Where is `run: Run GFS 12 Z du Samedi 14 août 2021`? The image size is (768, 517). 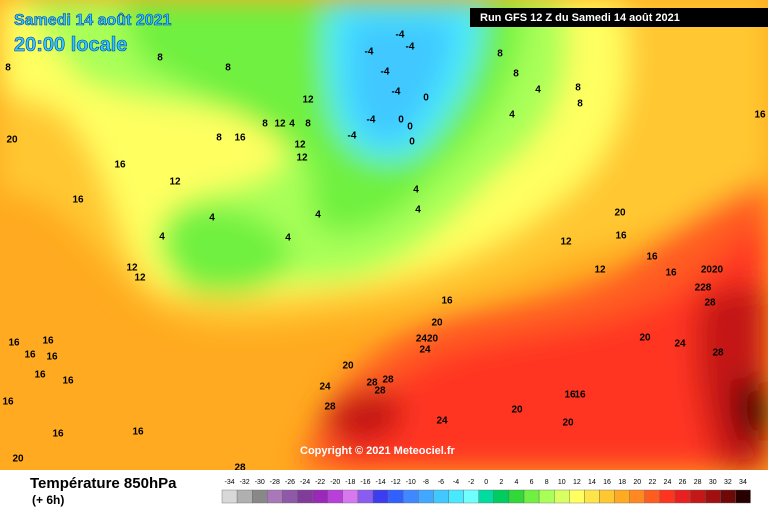 run: Run GFS 12 Z du Samedi 14 août 2021 is located at coordinates (580, 18).